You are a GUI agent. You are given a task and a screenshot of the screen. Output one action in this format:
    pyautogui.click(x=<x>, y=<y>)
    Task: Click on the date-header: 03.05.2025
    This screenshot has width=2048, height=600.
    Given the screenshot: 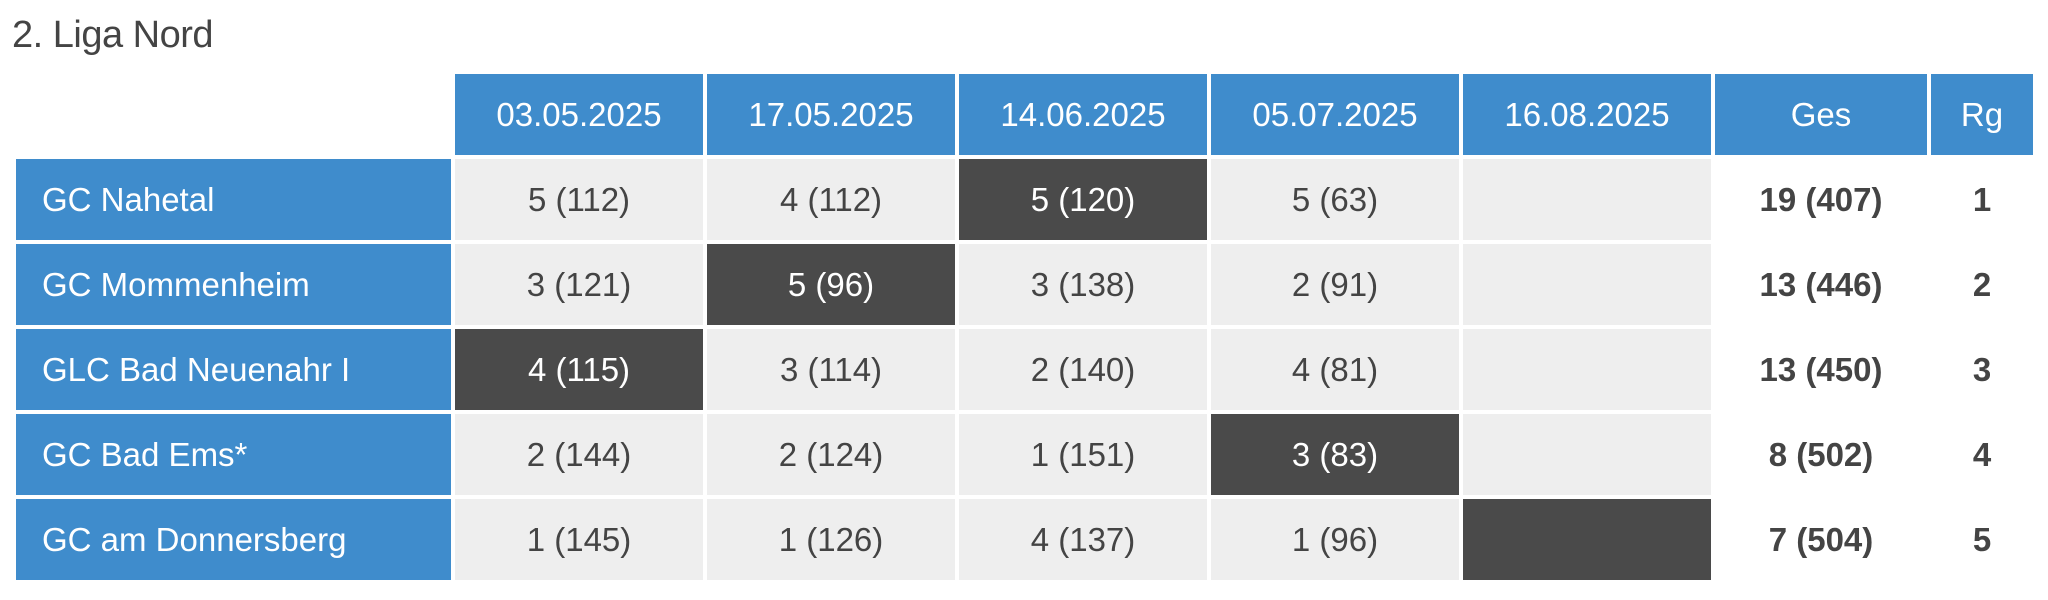 What is the action you would take?
    pyautogui.click(x=579, y=114)
    